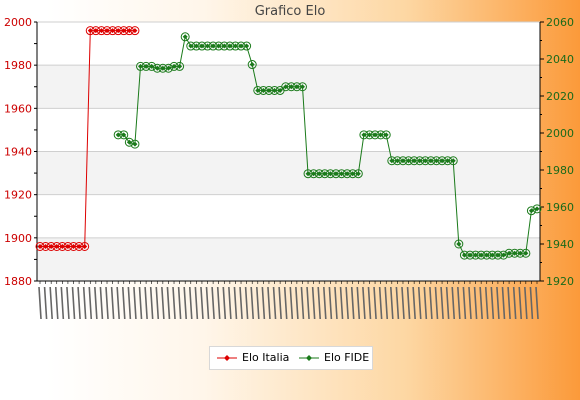 Image resolution: width=580 pixels, height=400 pixels. Describe the element at coordinates (85, 246) in the screenshot. I see `elo-italia-point` at that location.